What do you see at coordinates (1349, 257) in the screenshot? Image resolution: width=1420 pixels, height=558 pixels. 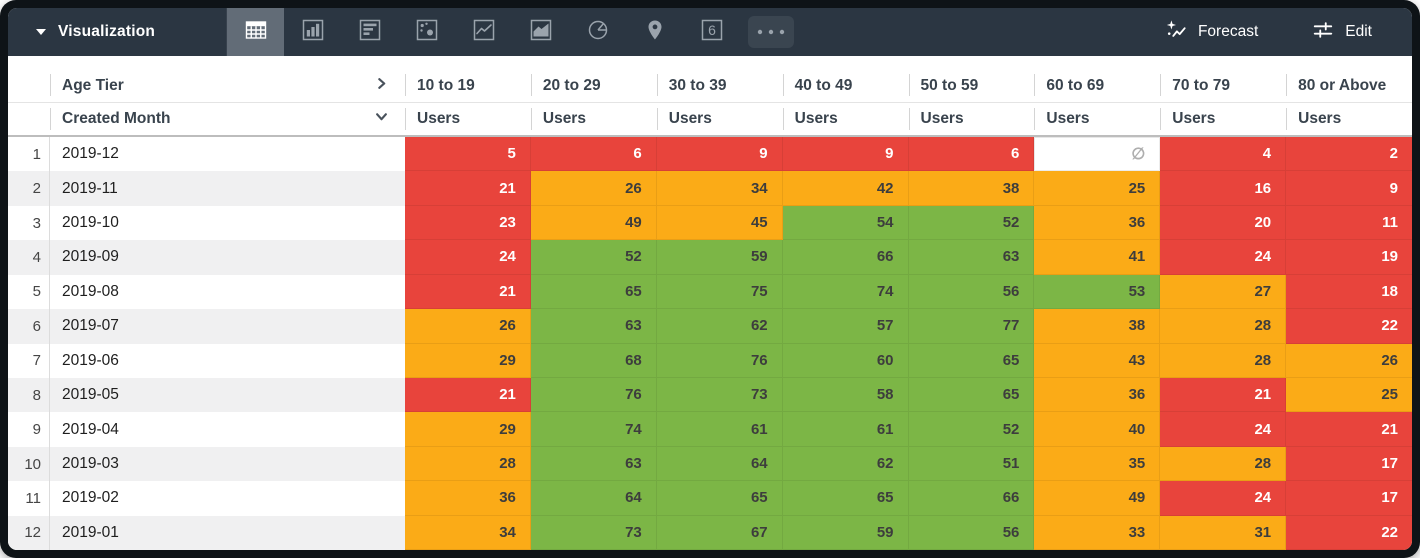 I see `value-cell: 19` at bounding box center [1349, 257].